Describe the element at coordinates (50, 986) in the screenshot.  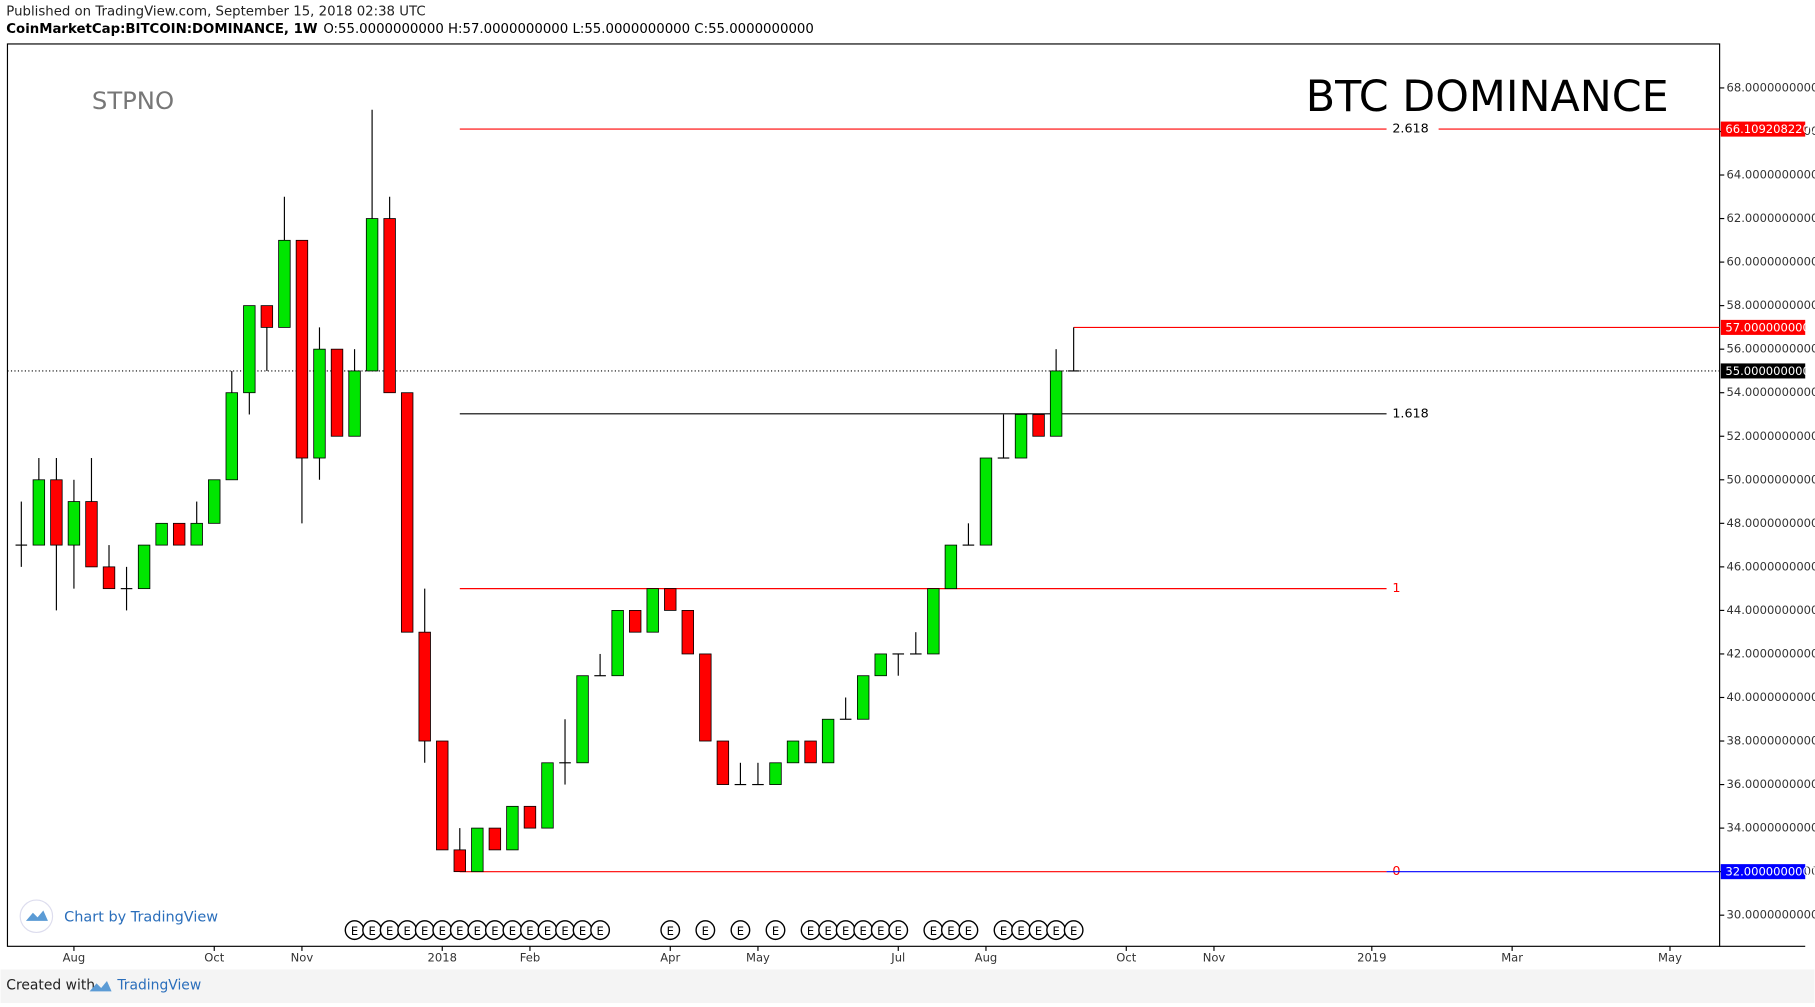
I see `footer-prefix: Created with` at that location.